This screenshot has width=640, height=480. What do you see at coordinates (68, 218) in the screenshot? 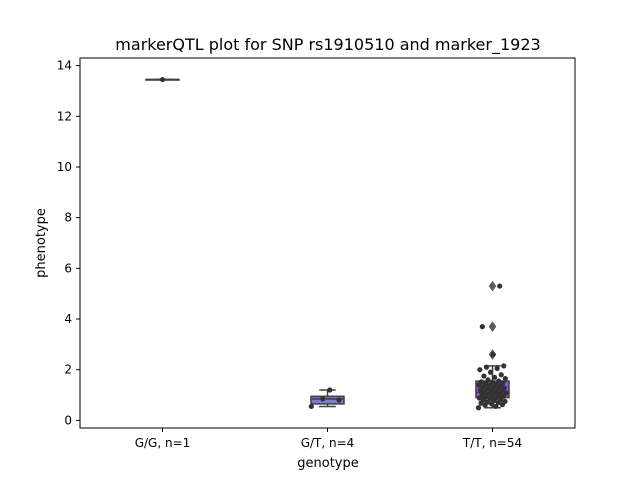
I see `y-tick-label: 8` at bounding box center [68, 218].